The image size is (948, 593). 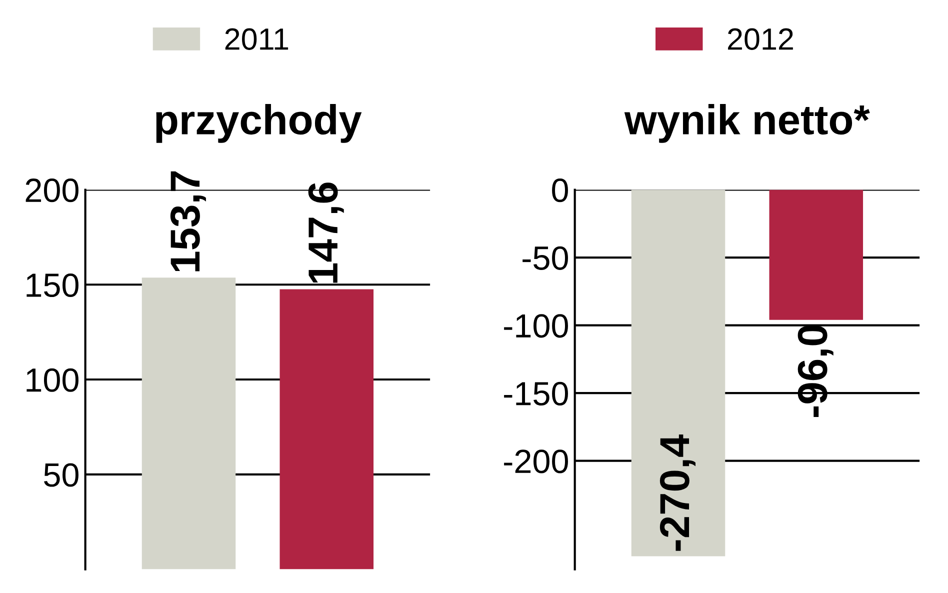 What do you see at coordinates (52, 190) in the screenshot?
I see `y-tick-label: 200` at bounding box center [52, 190].